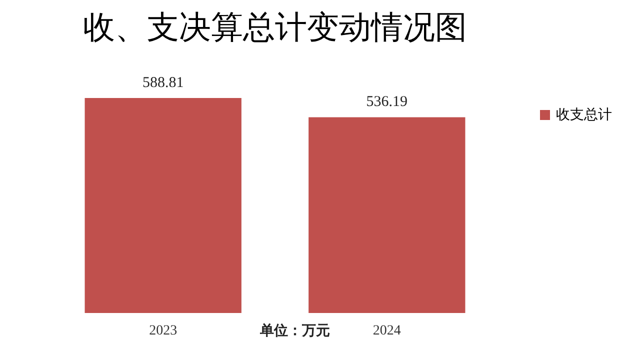  What do you see at coordinates (163, 83) in the screenshot?
I see `data-label: 588.81` at bounding box center [163, 83].